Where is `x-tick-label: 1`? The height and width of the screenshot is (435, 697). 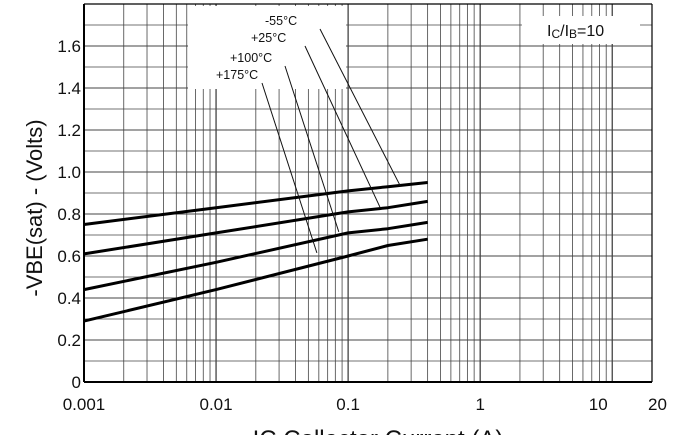 x-tick-label: 1 is located at coordinates (479, 404).